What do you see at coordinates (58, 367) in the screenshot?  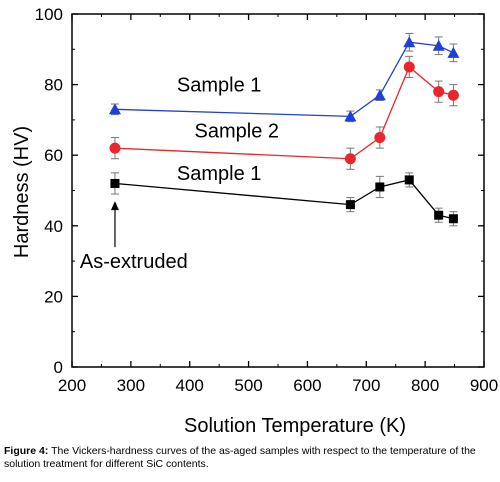 I see `y-tick-label: 0` at bounding box center [58, 367].